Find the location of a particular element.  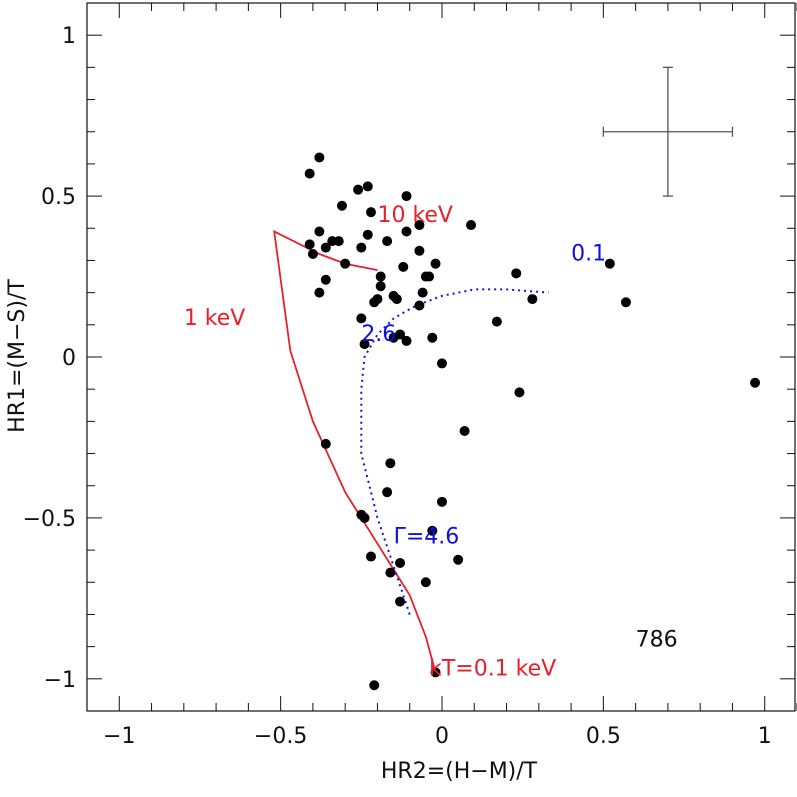

x-tick-label: −1 is located at coordinates (119, 736).